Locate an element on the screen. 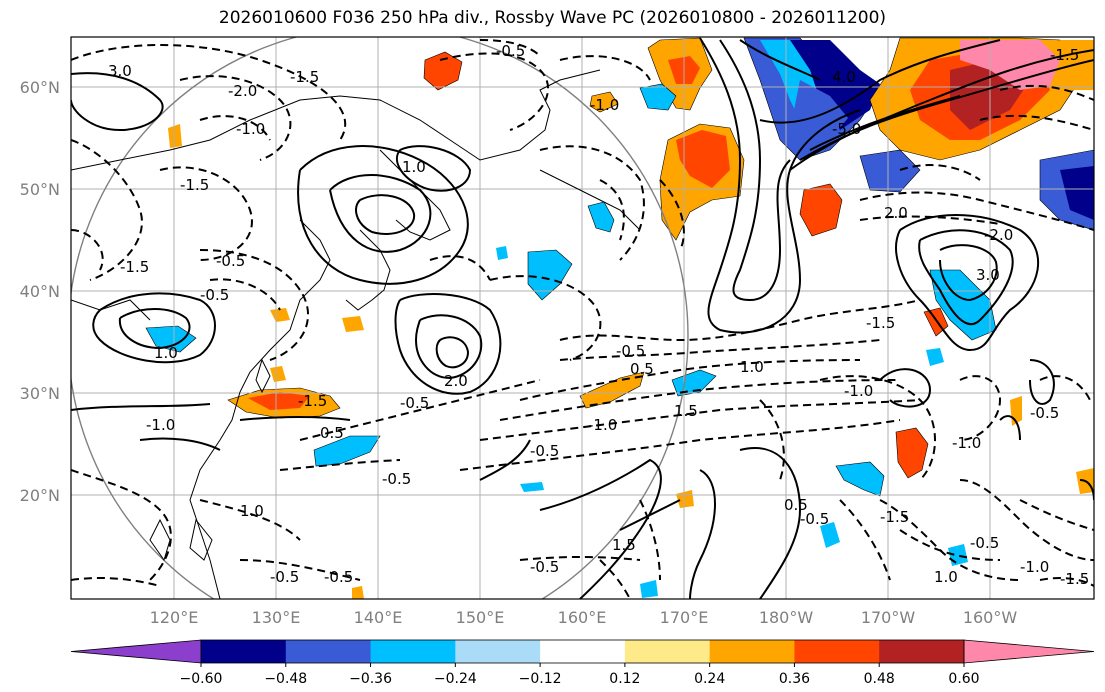 The image size is (1105, 692). lon-label-160w: 160°W is located at coordinates (990, 617).